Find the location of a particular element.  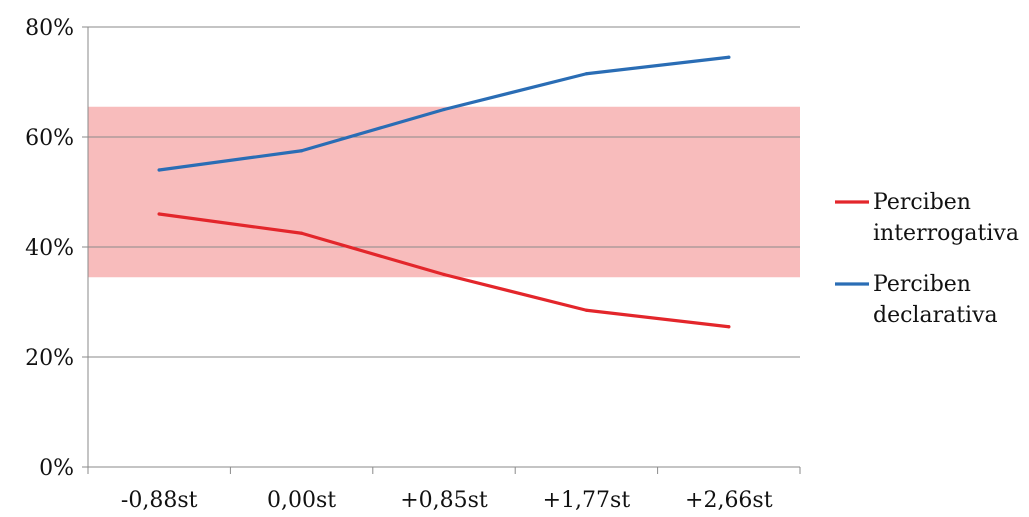

x-tick-label: +0,85st is located at coordinates (444, 500).